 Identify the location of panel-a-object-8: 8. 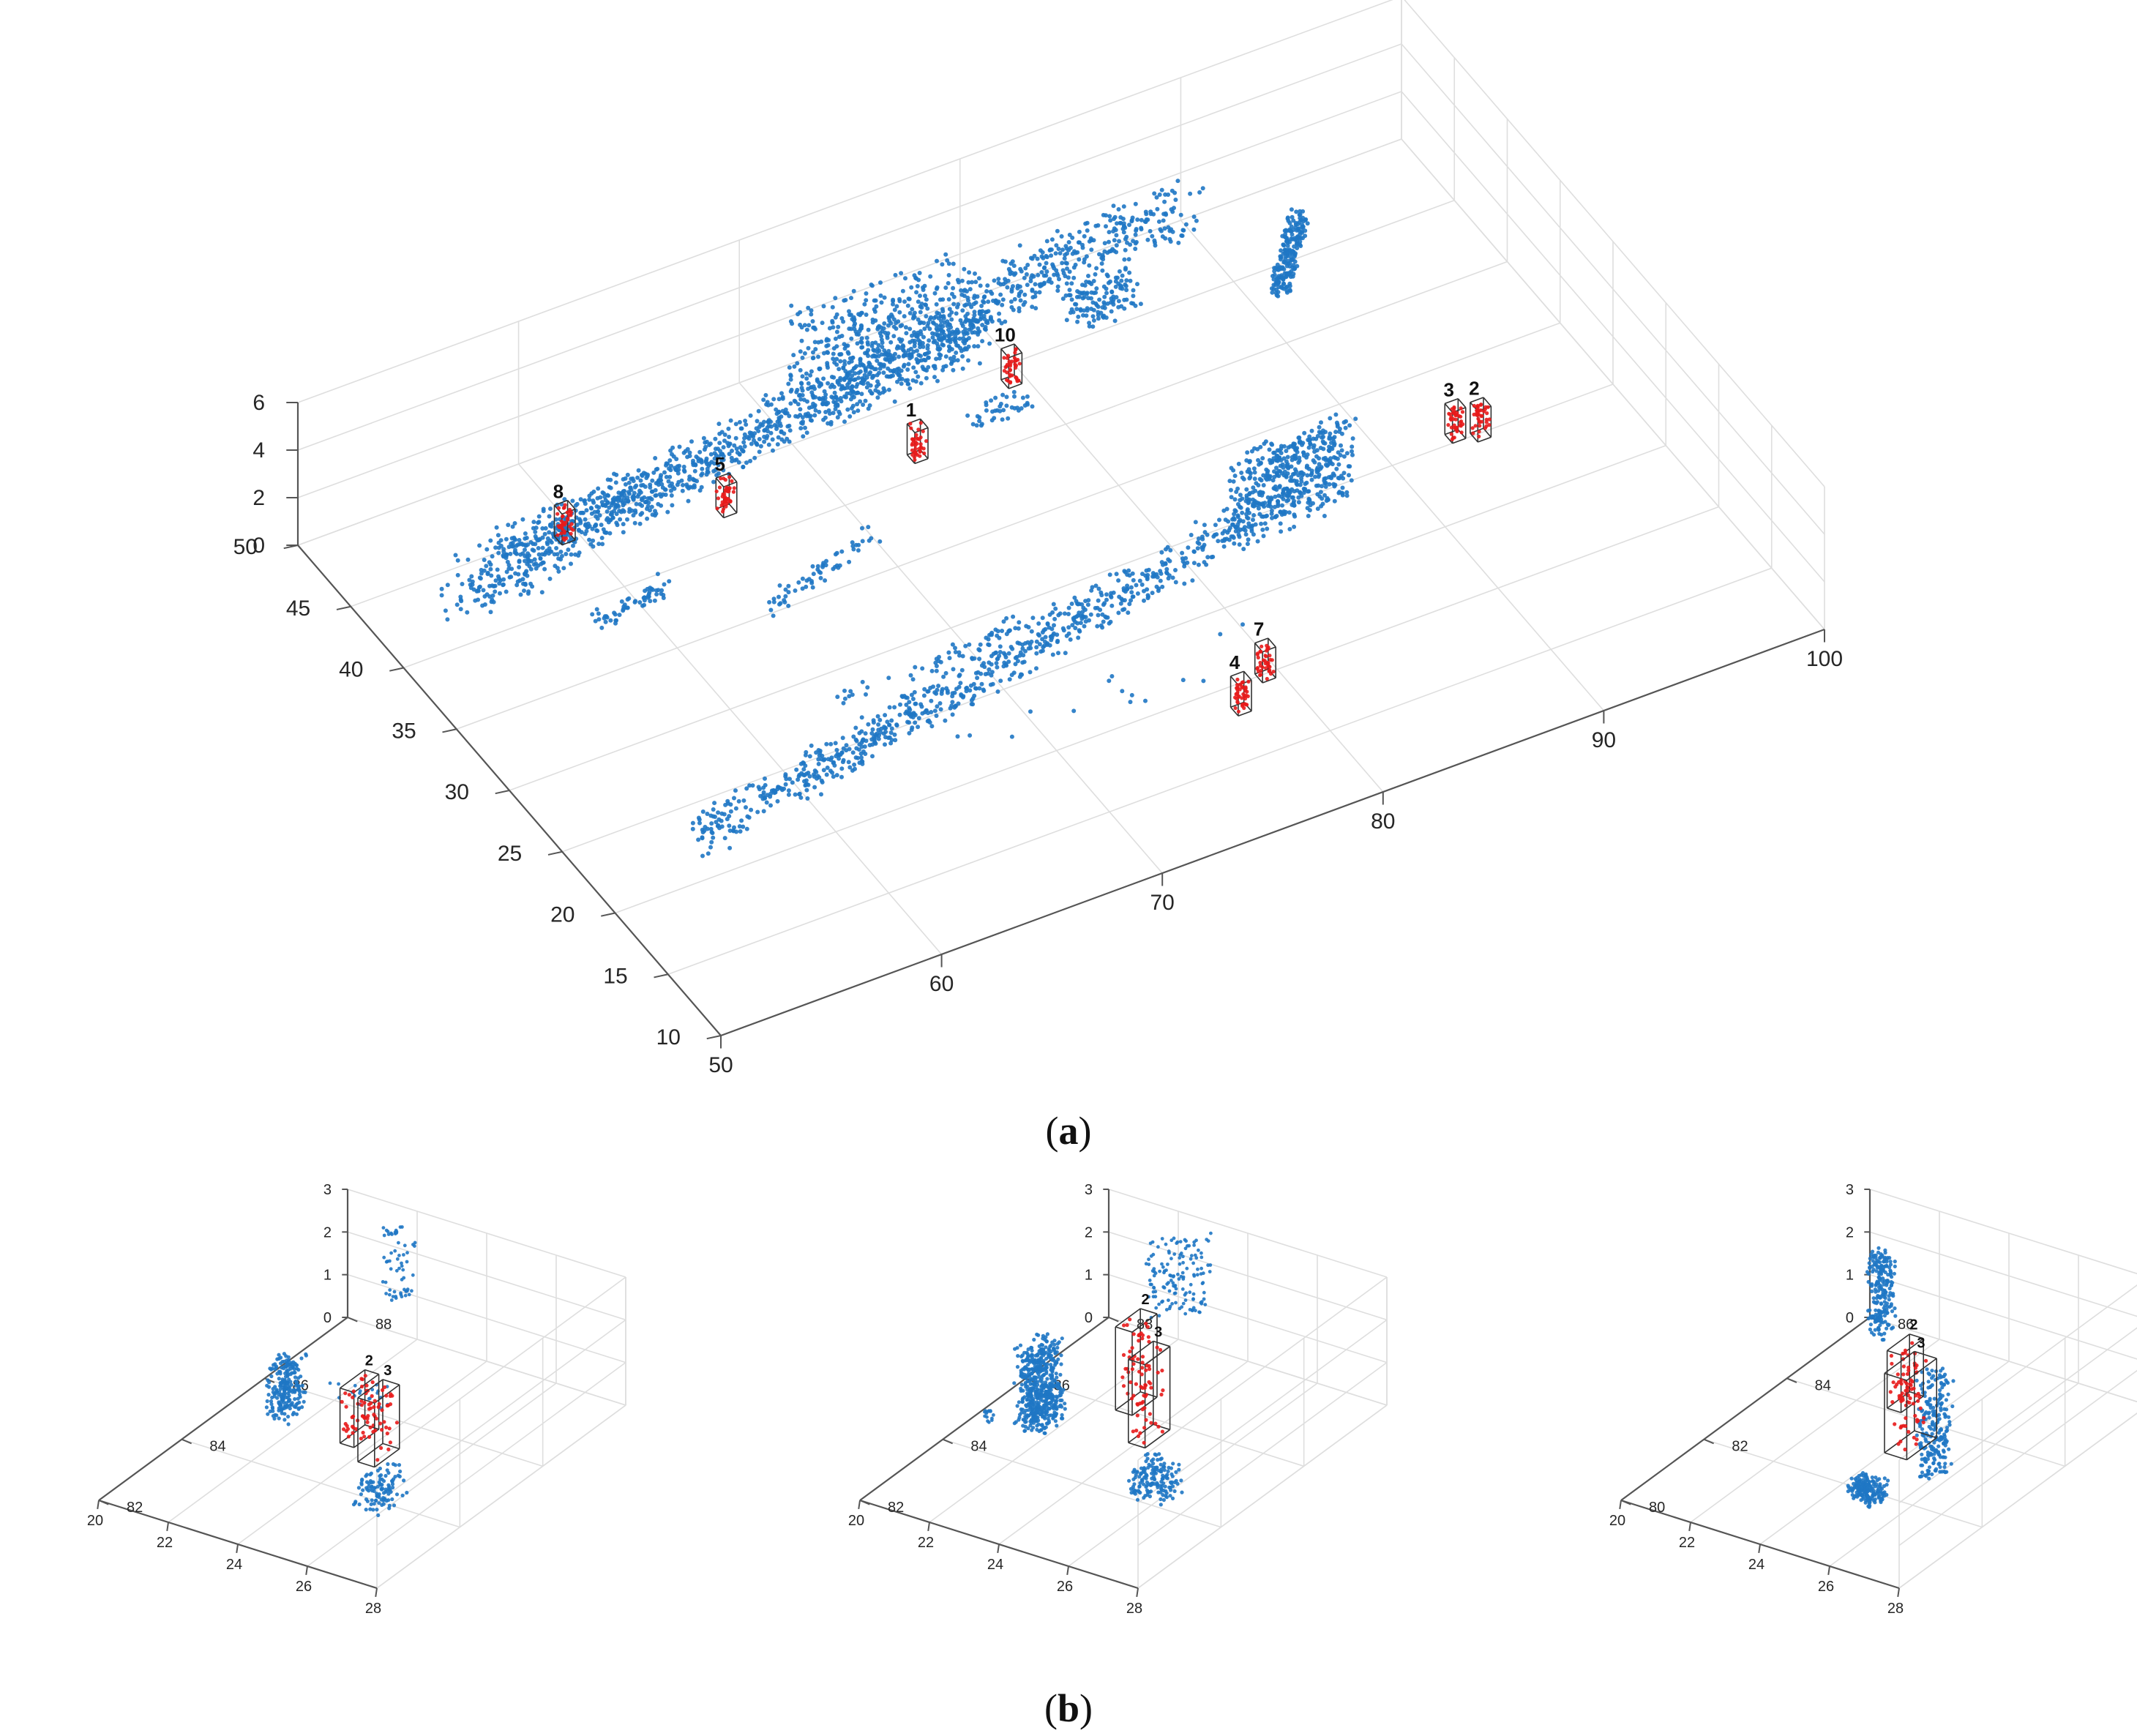
(564, 513).